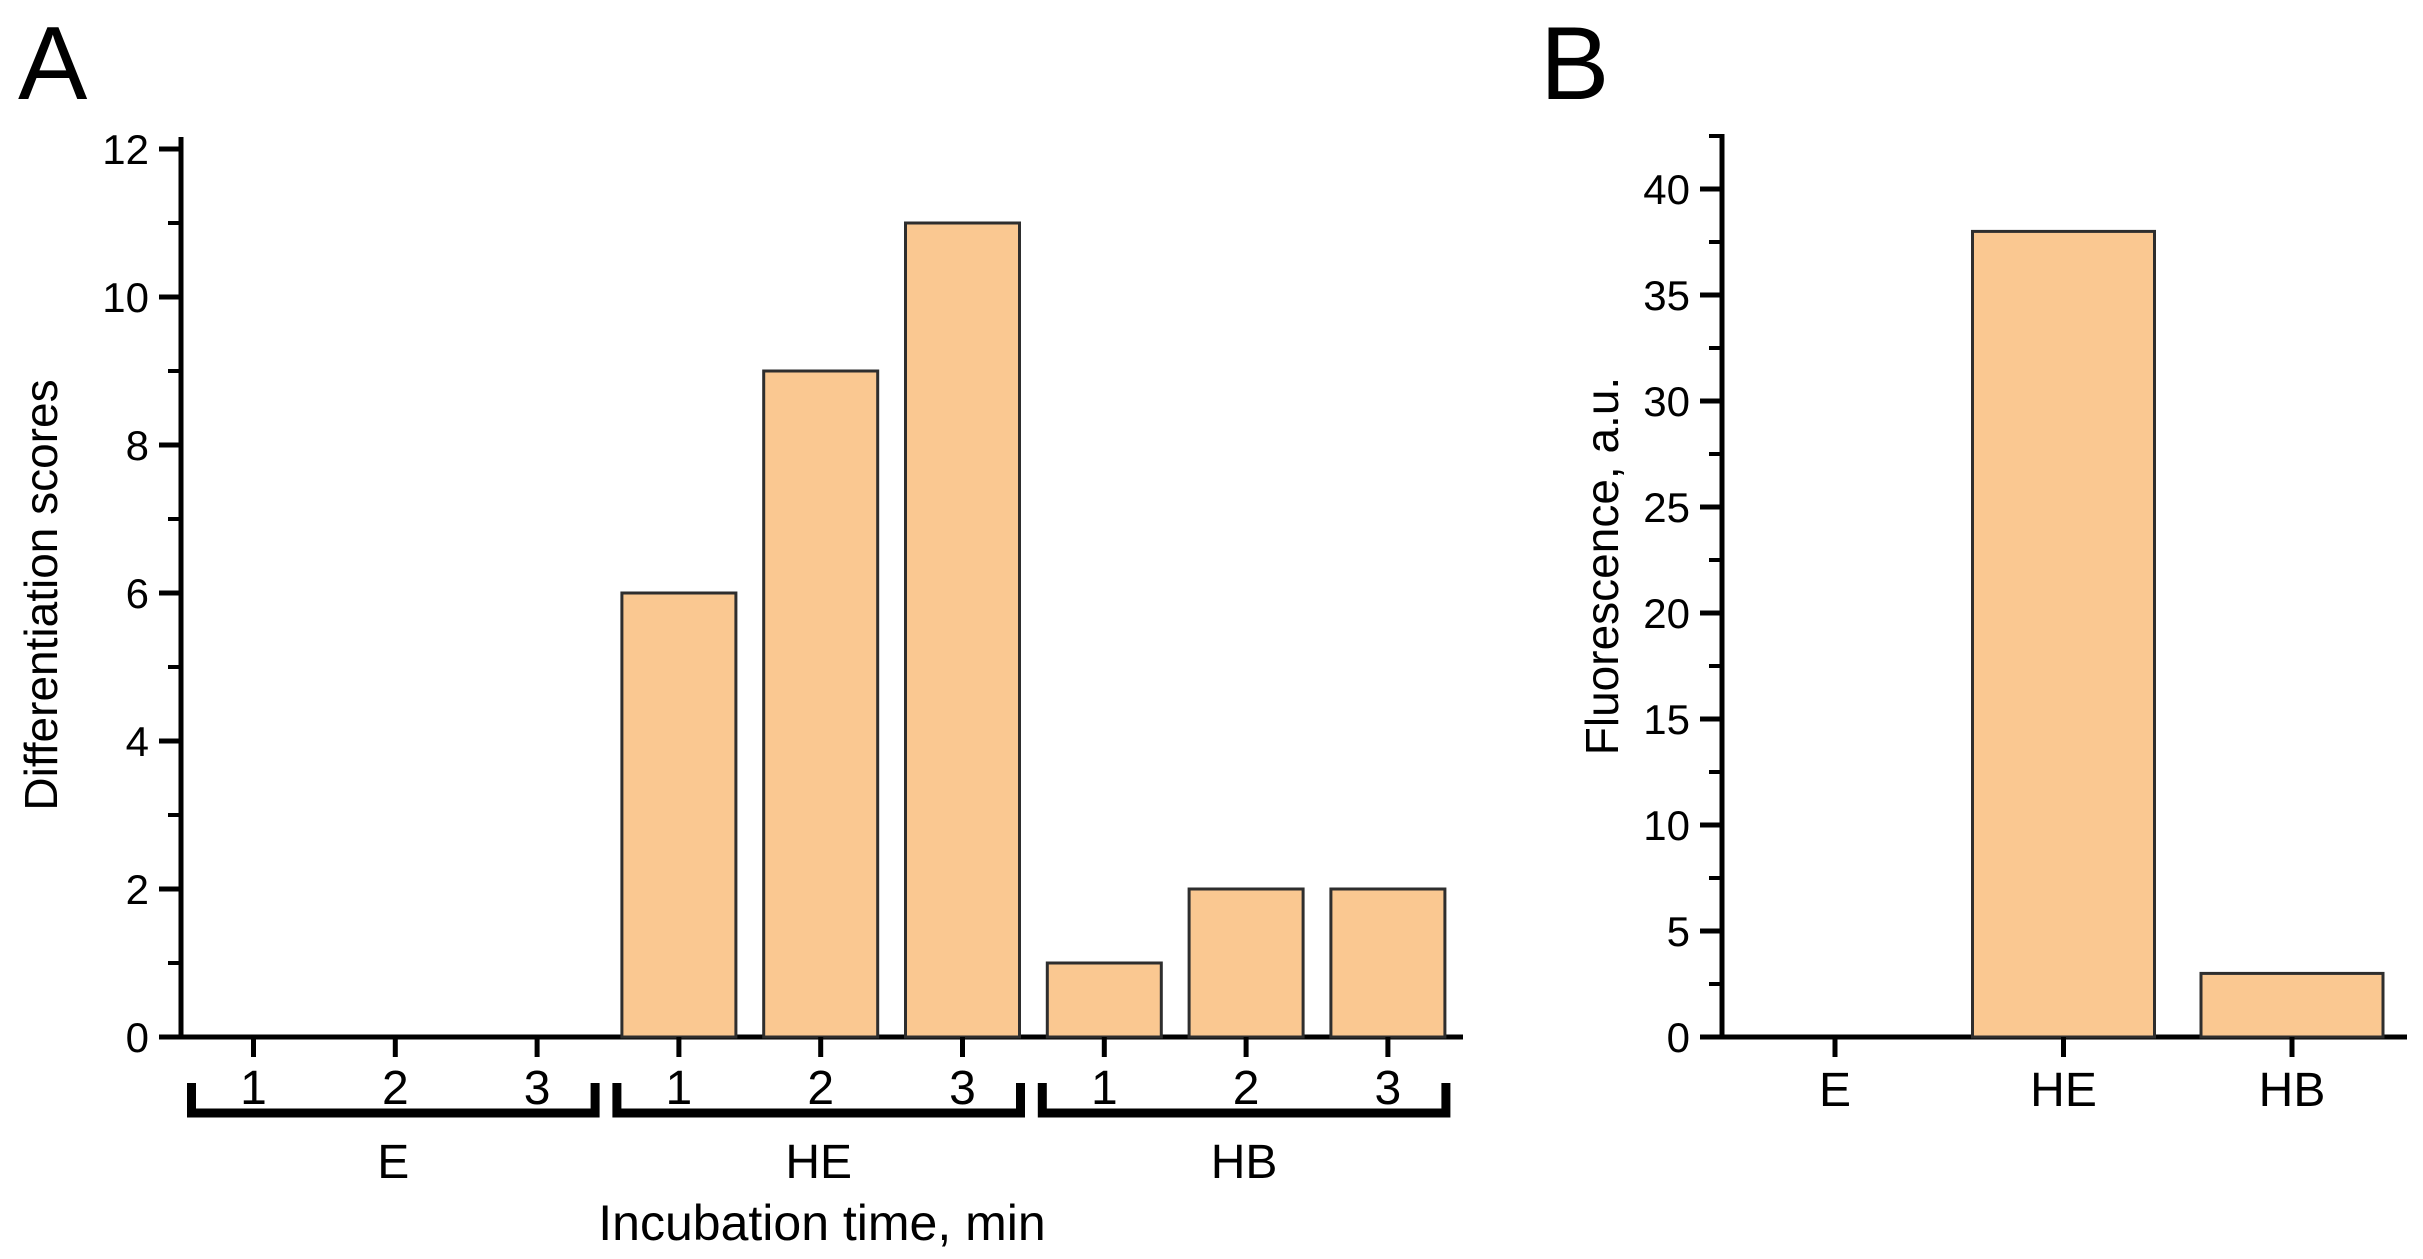  What do you see at coordinates (137, 741) in the screenshot?
I see `panel-a-y-tick-label: 4` at bounding box center [137, 741].